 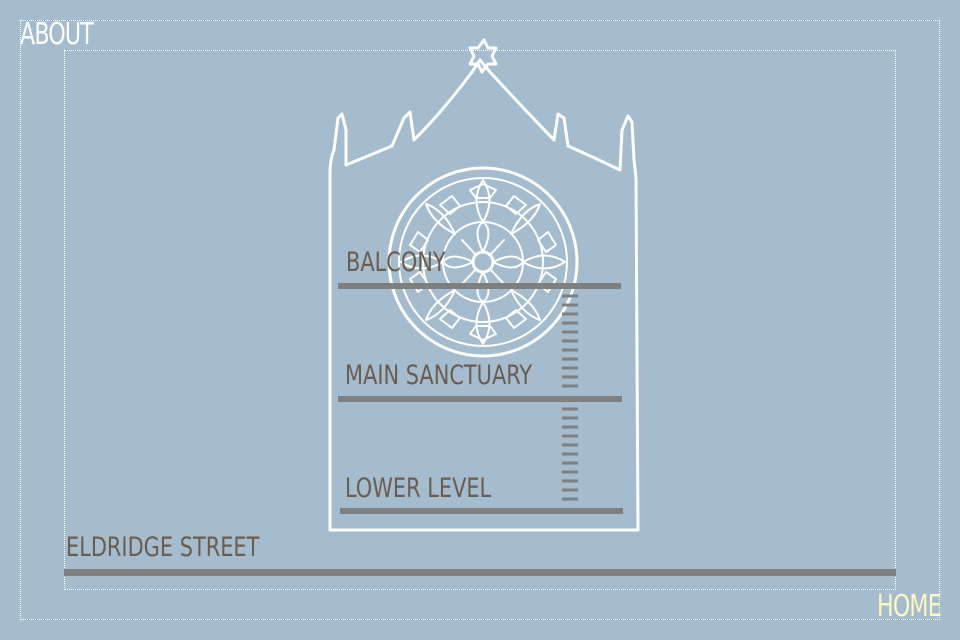 I want to click on floor-link-main-sanctuary: MAIN SANCTUARY, so click(x=439, y=375).